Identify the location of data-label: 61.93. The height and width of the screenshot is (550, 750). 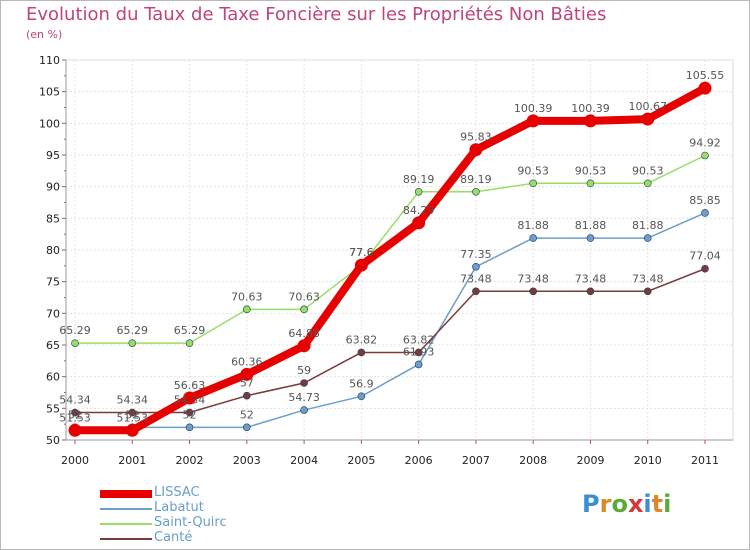
(419, 351).